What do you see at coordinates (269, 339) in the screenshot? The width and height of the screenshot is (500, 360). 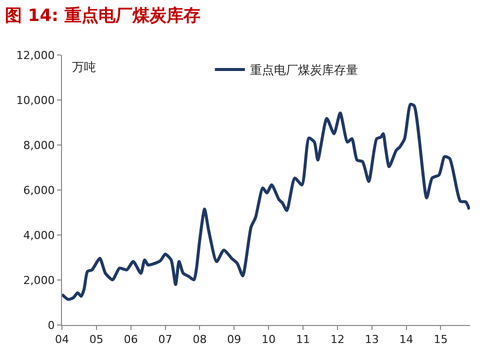 I see `x-tick-label: 10` at bounding box center [269, 339].